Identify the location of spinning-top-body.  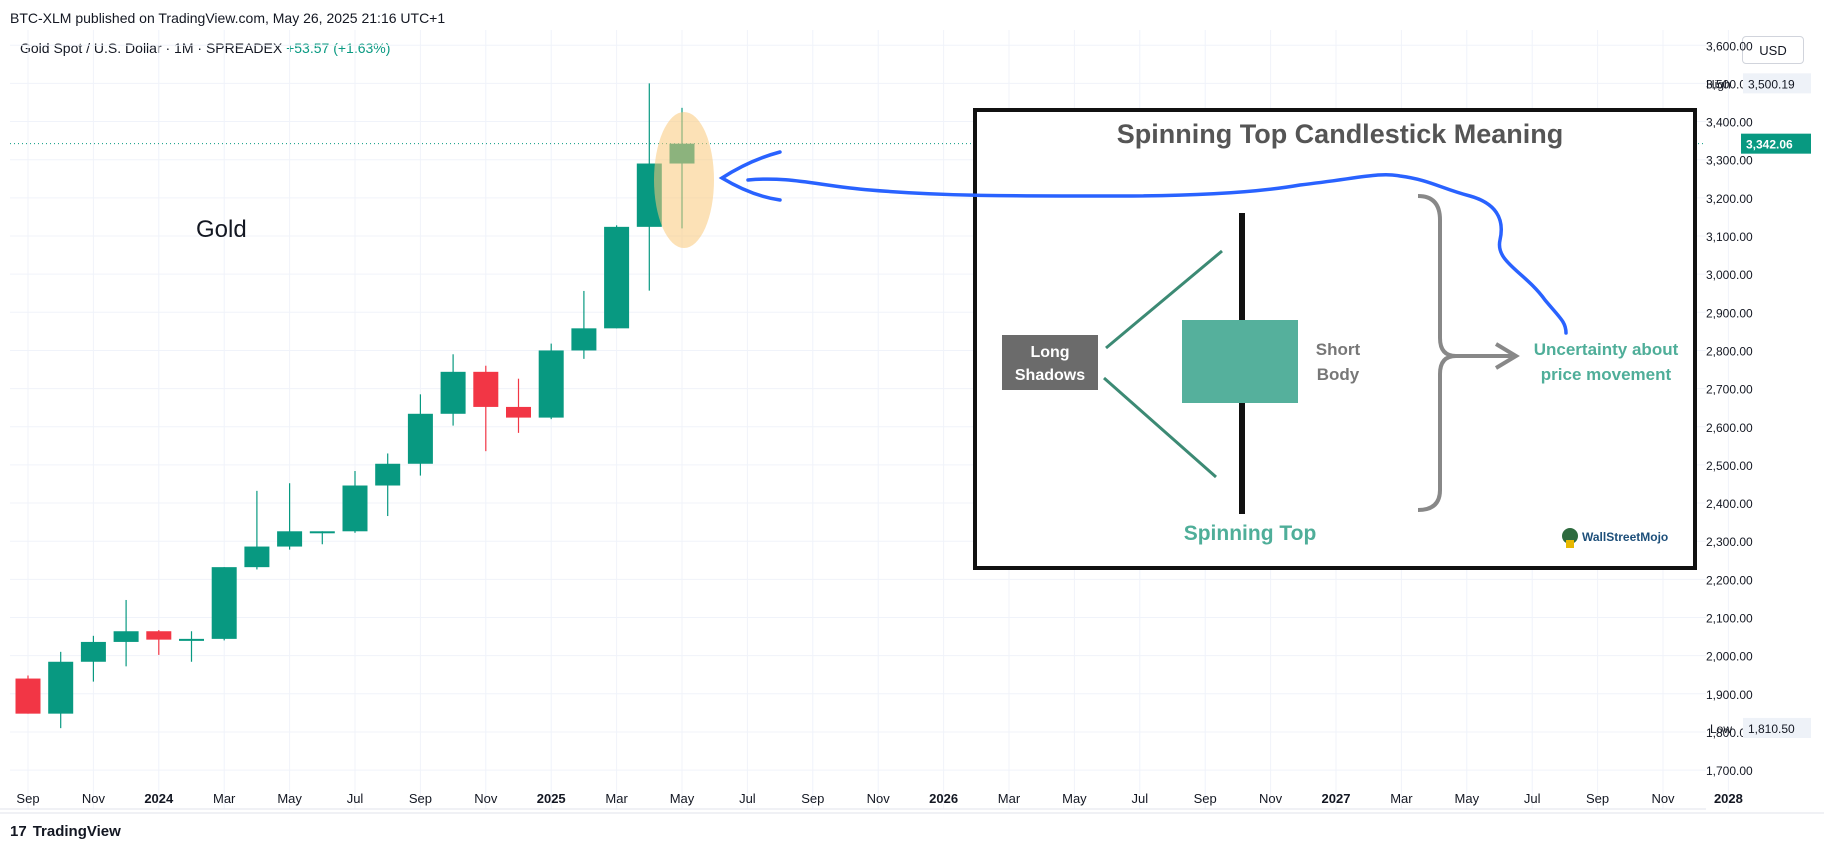
(1240, 361).